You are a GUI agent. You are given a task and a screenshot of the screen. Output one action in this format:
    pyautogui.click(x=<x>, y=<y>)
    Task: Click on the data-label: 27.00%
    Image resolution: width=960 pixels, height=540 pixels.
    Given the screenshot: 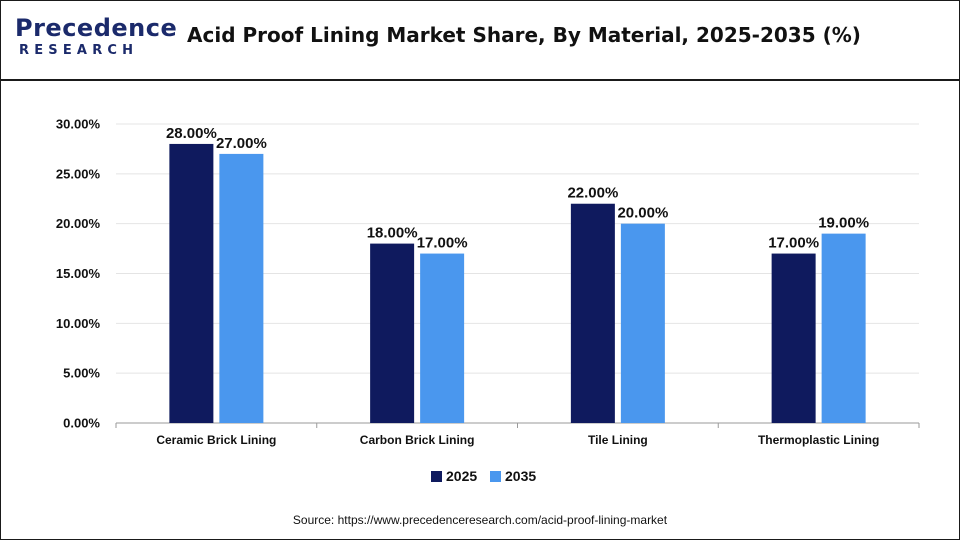 What is the action you would take?
    pyautogui.click(x=241, y=143)
    